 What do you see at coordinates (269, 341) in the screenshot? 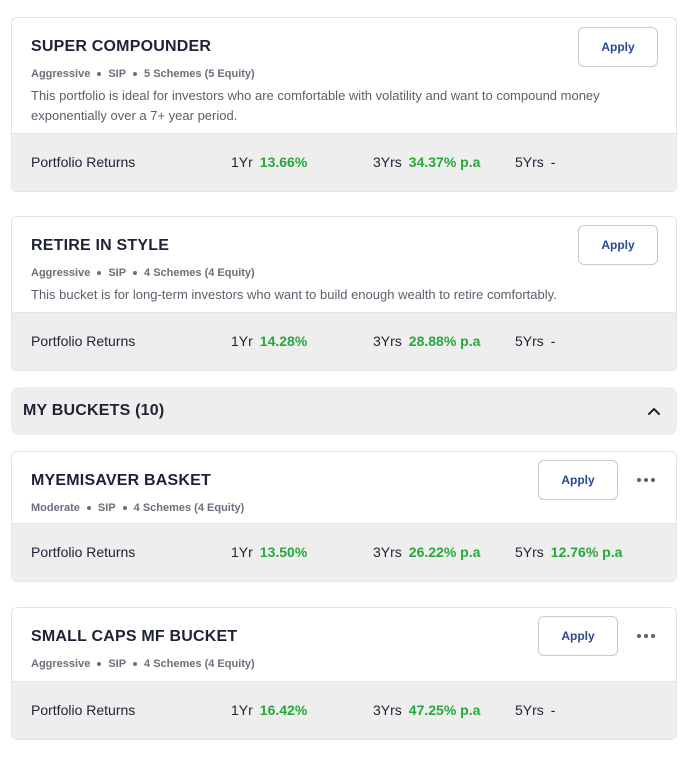
I see `return-1yr: 1Yr 14.28%` at bounding box center [269, 341].